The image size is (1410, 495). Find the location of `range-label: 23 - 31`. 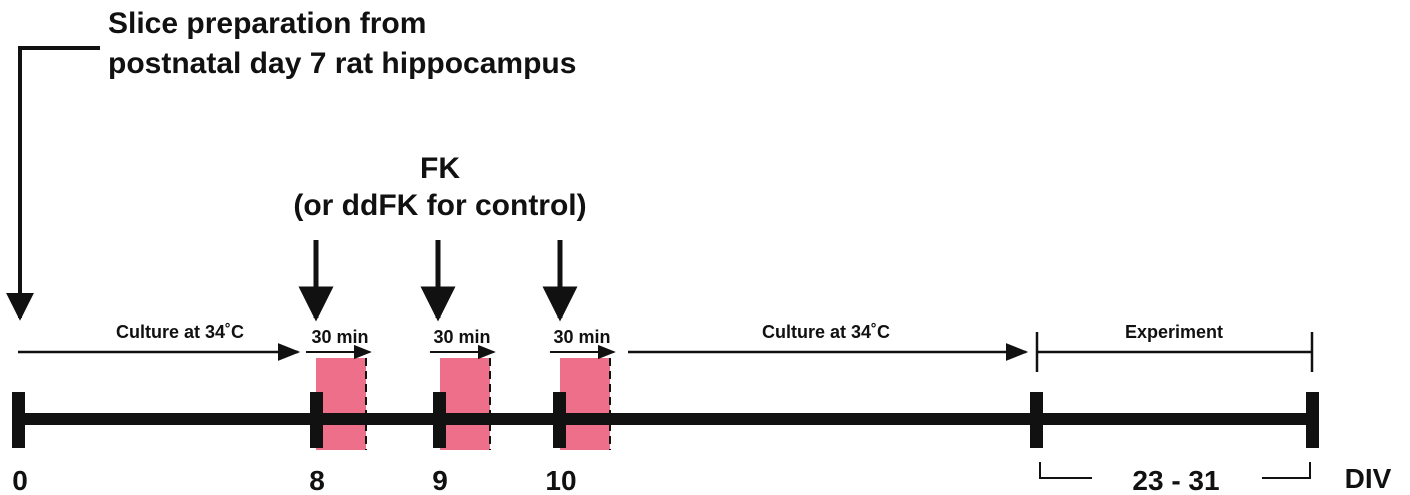

range-label: 23 - 31 is located at coordinates (1175, 480).